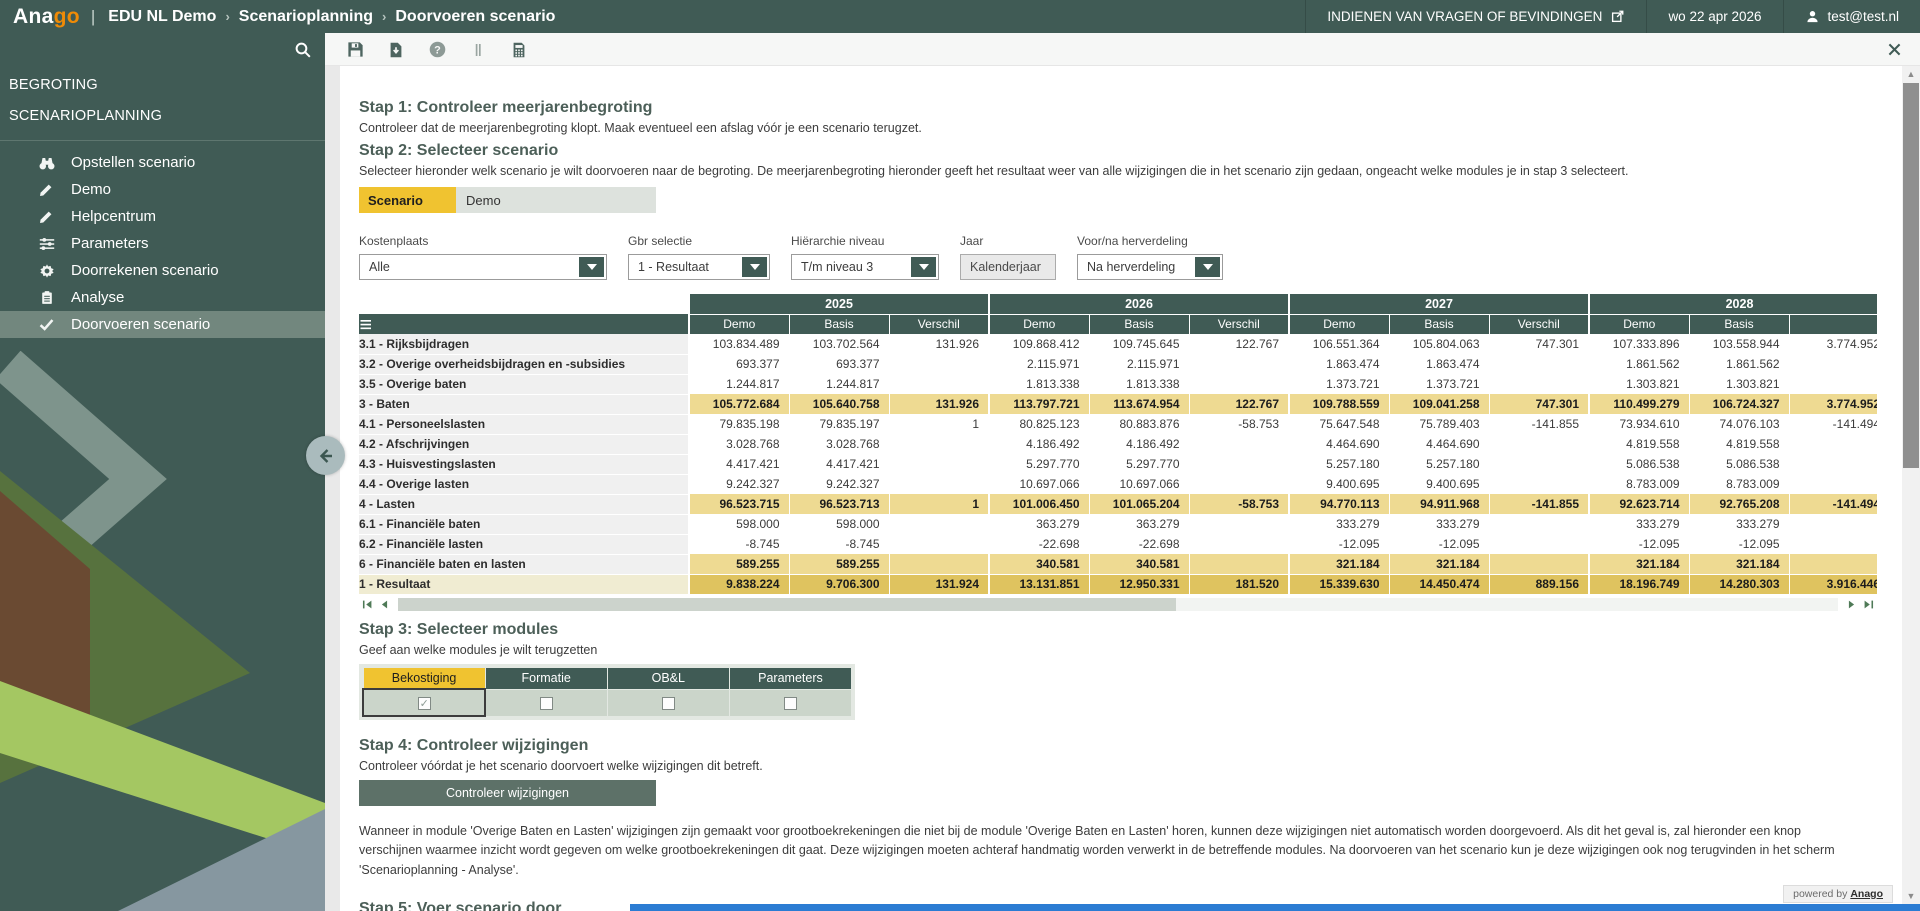 This screenshot has width=1920, height=911. What do you see at coordinates (1207, 267) in the screenshot?
I see `chevron-down-icon` at bounding box center [1207, 267].